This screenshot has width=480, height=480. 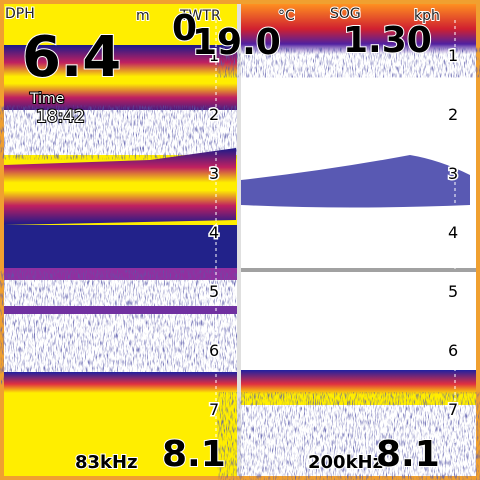 I want to click on depth-label: DPH, so click(x=20, y=14).